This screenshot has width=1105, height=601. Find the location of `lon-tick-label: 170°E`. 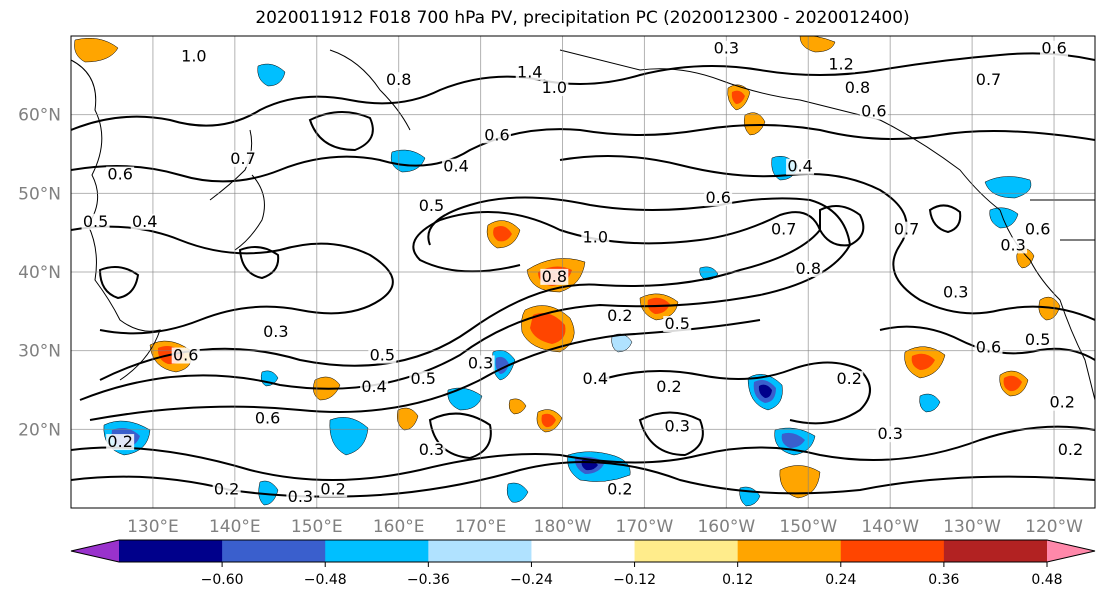

lon-tick-label: 170°E is located at coordinates (481, 527).